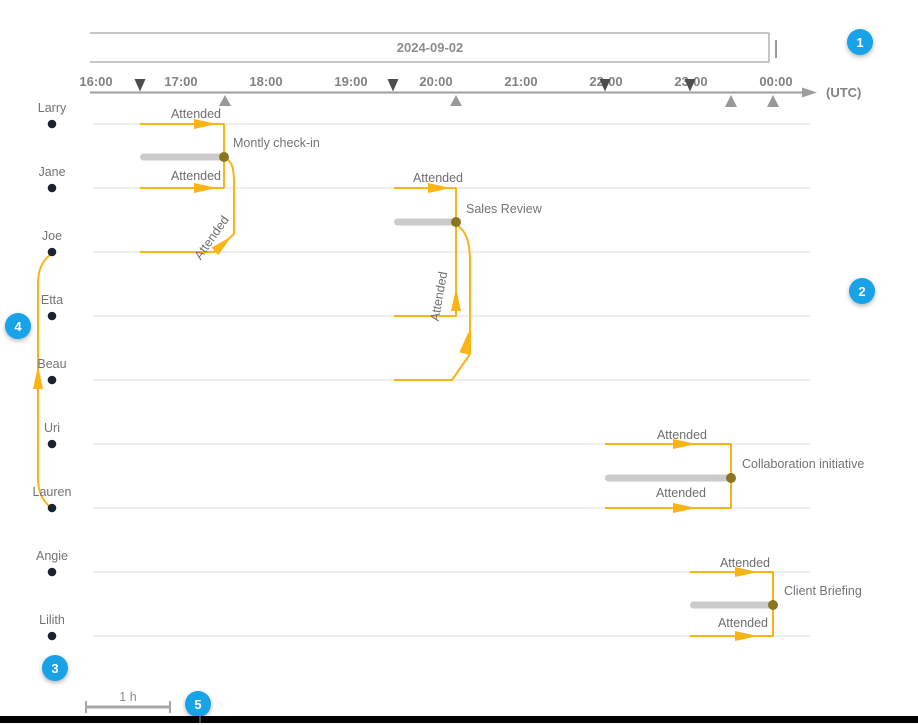 The width and height of the screenshot is (918, 725). Describe the element at coordinates (127, 697) in the screenshot. I see `scale-bar-label: 1 h` at that location.